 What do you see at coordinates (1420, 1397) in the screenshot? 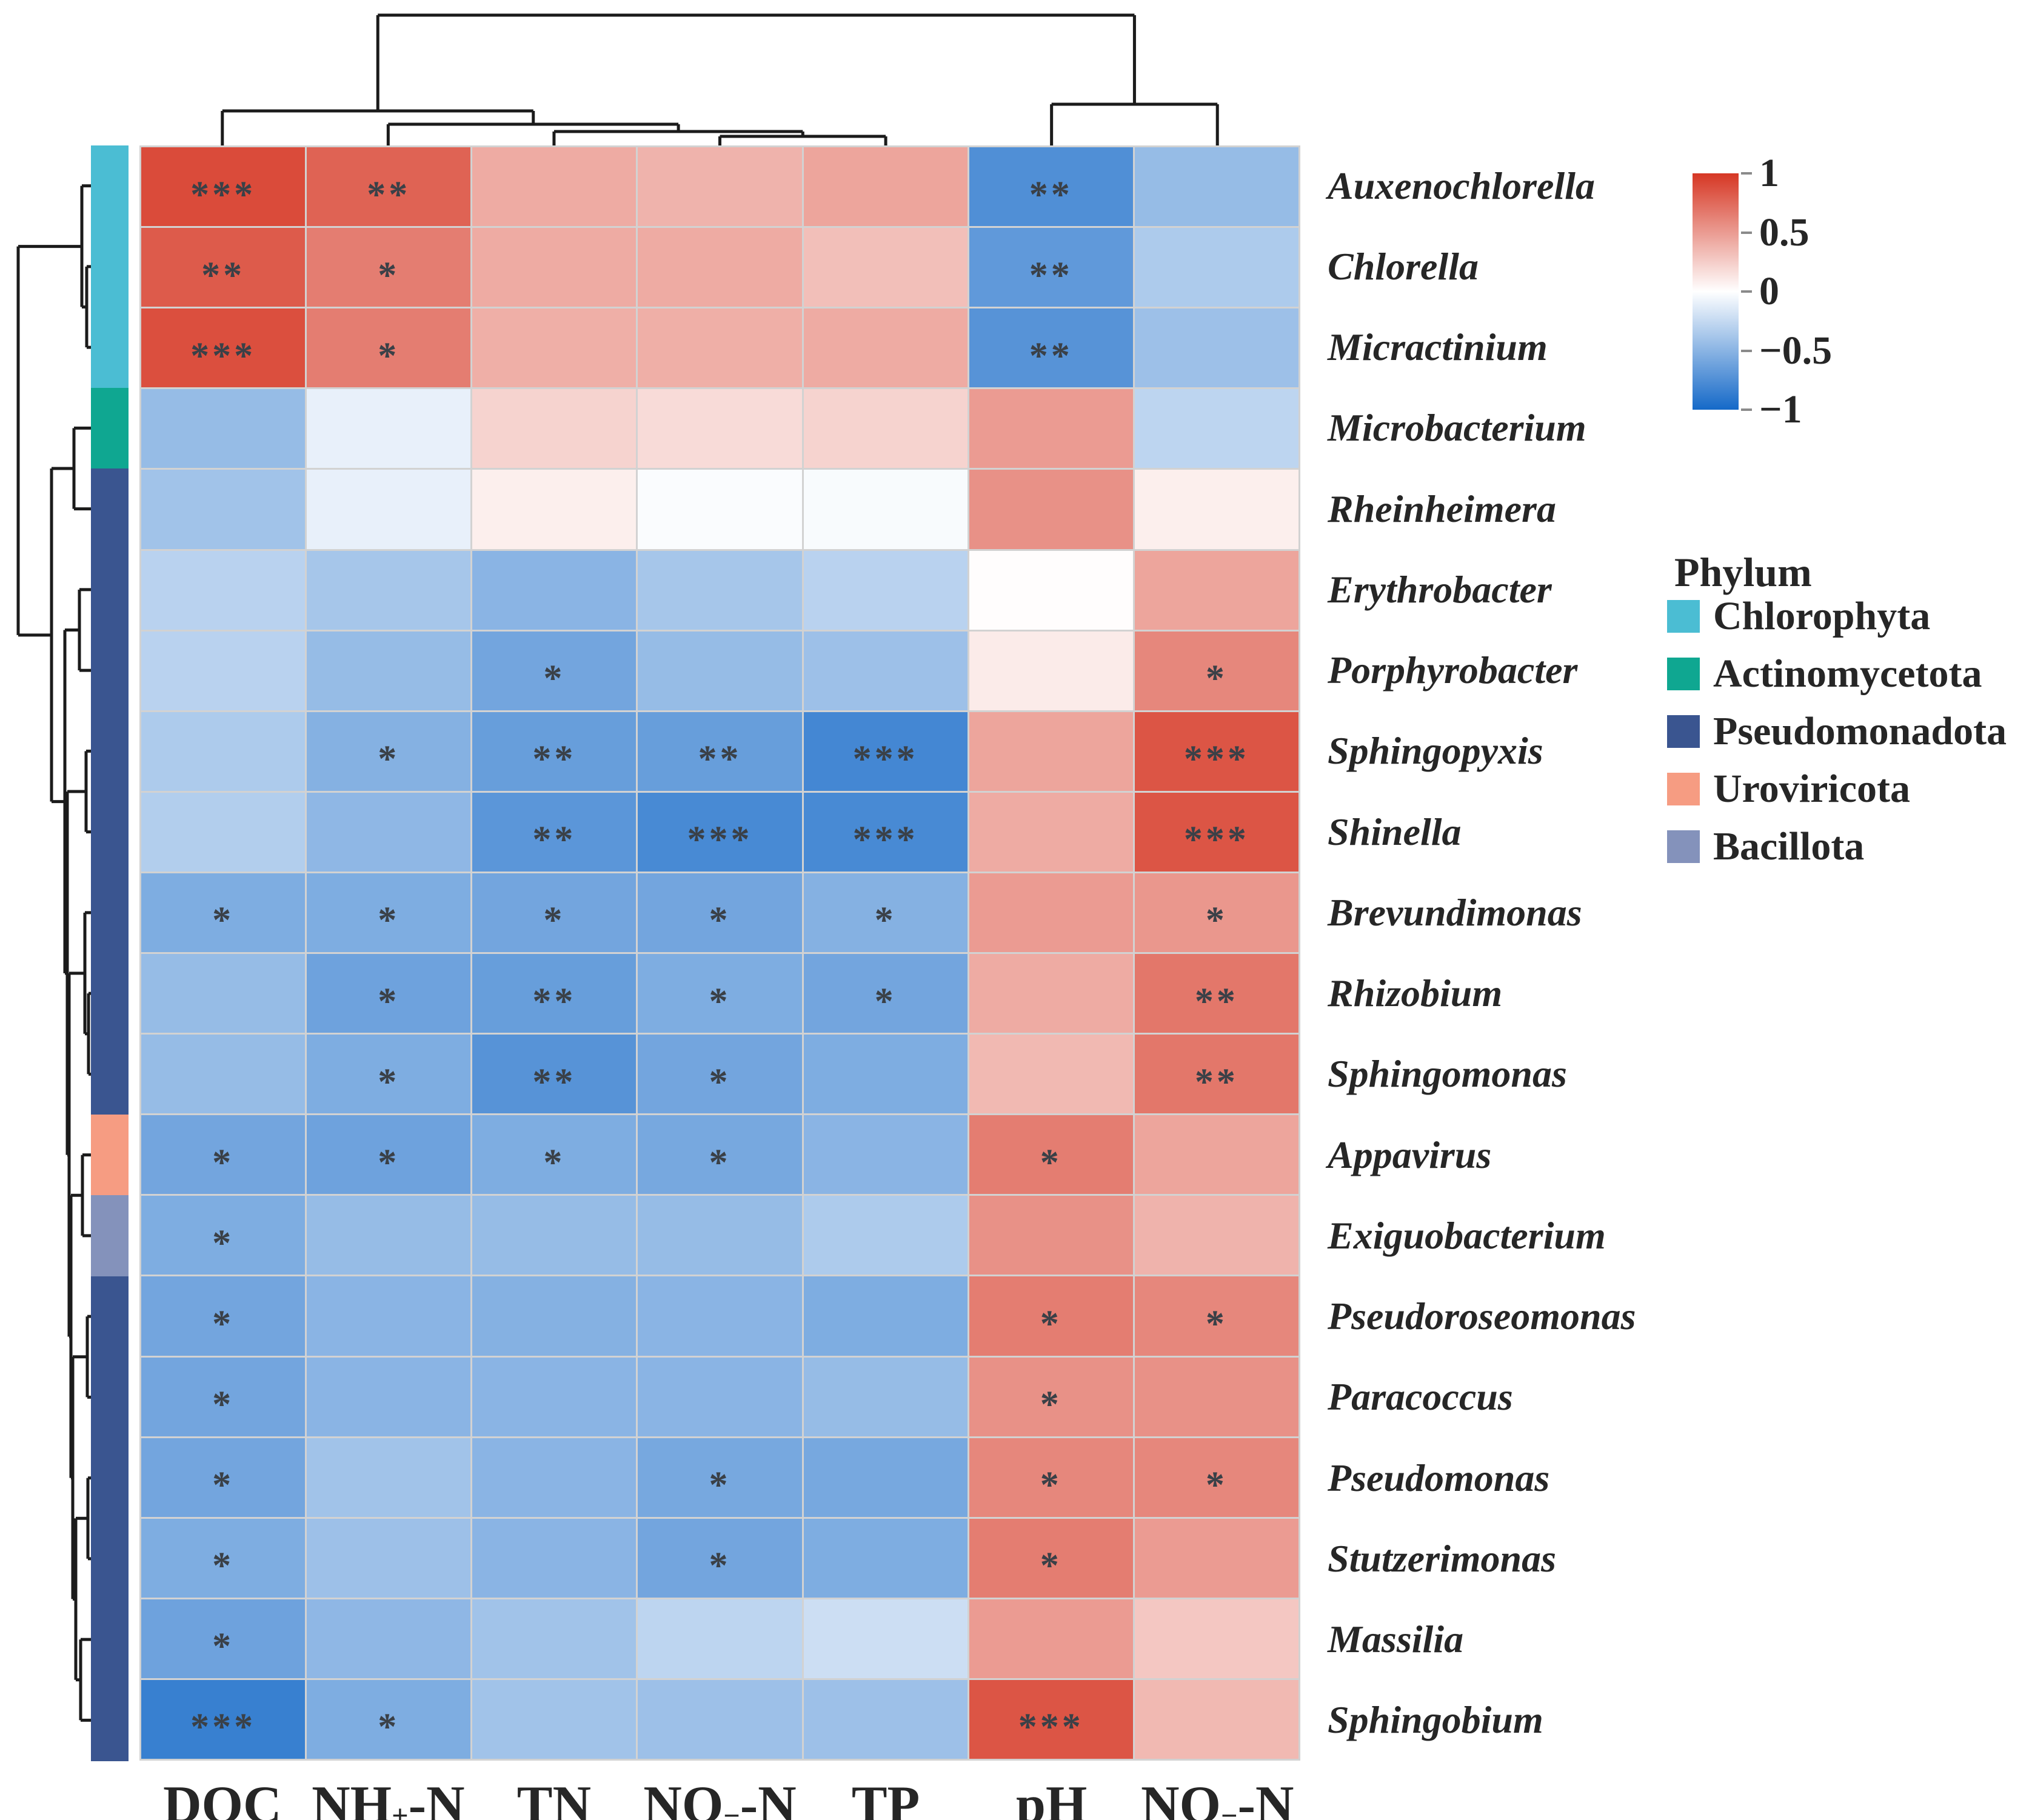
I see `row-label: Paracoccus` at bounding box center [1420, 1397].